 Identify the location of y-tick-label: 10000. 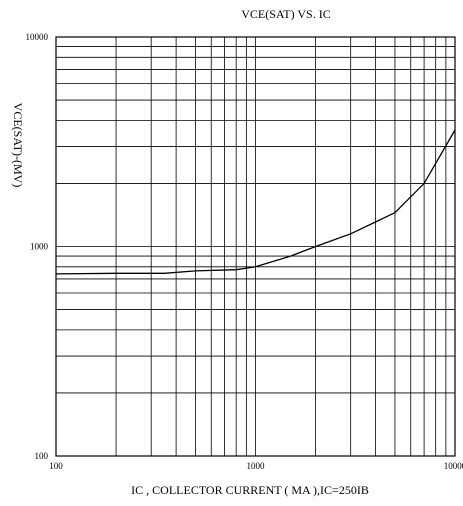
(37, 37).